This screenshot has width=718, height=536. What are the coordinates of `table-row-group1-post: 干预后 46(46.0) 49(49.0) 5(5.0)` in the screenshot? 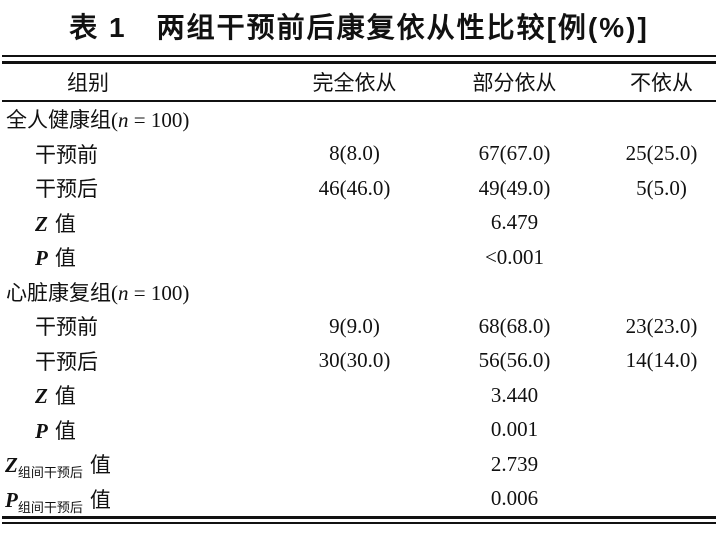 It's located at (359, 188).